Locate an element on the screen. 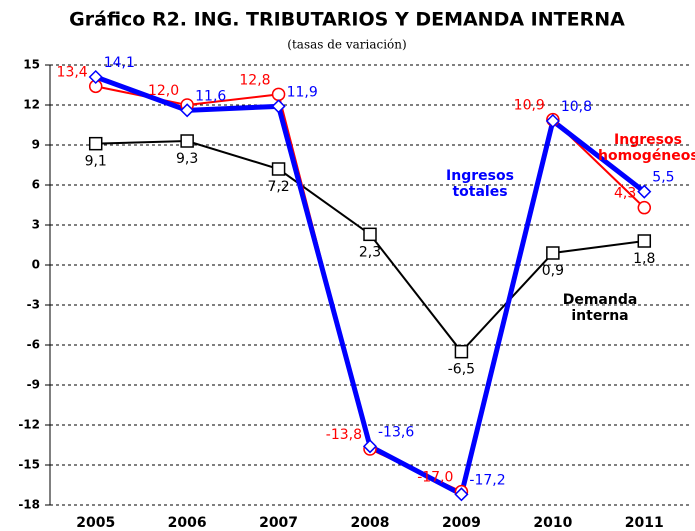  y-tick-label: -9 is located at coordinates (33, 385).